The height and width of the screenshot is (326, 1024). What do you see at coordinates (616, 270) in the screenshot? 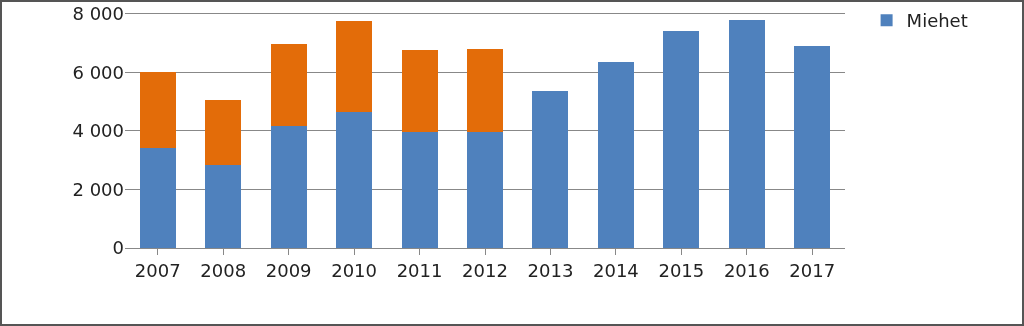
I see `x-tick-label: 2014` at bounding box center [616, 270].